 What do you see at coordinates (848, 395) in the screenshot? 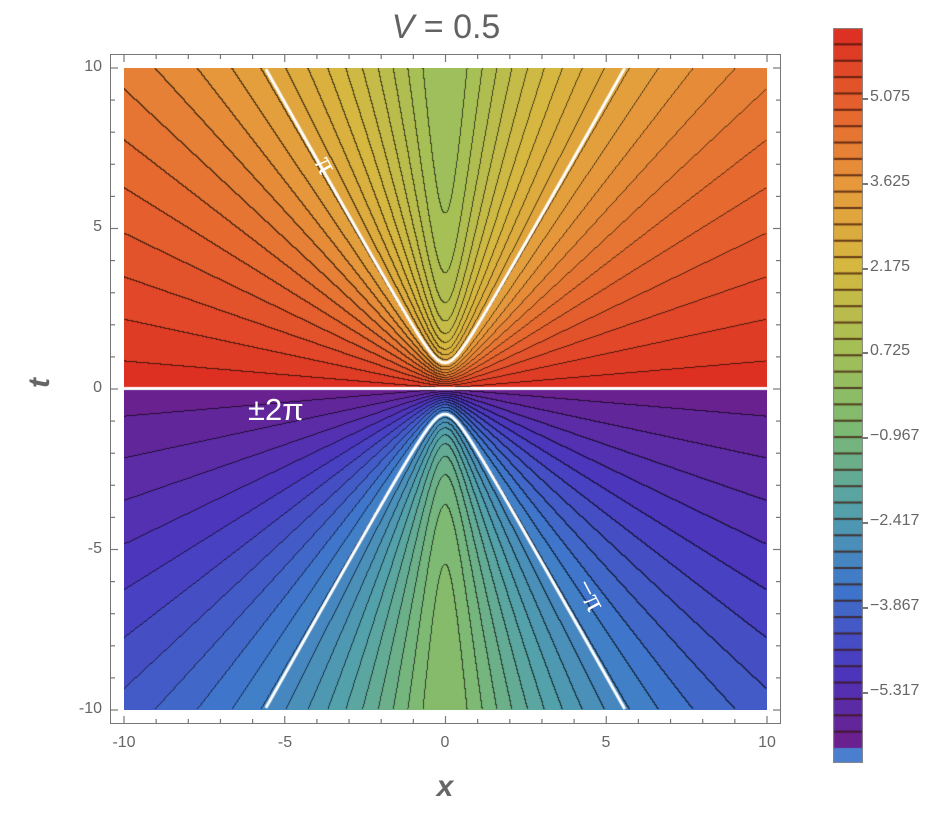
I see `colorbar` at bounding box center [848, 395].